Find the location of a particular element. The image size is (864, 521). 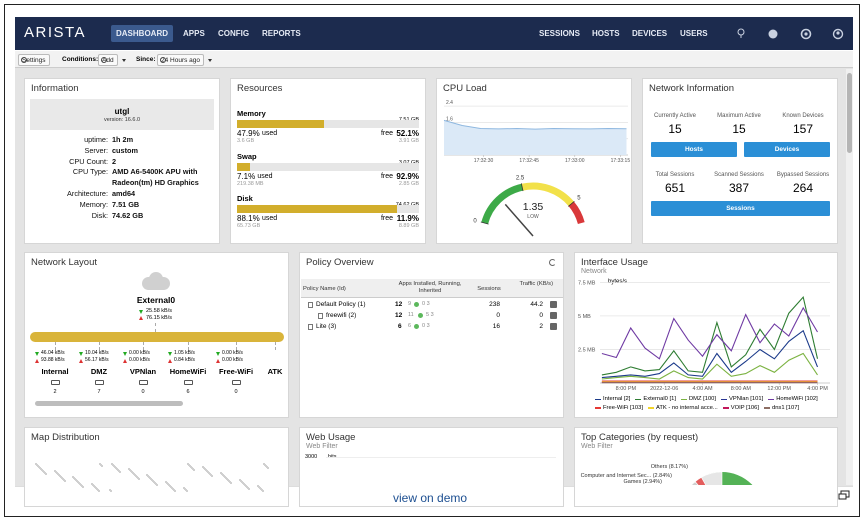

host-box: utgl version: 16.6.0 is located at coordinates (122, 114).